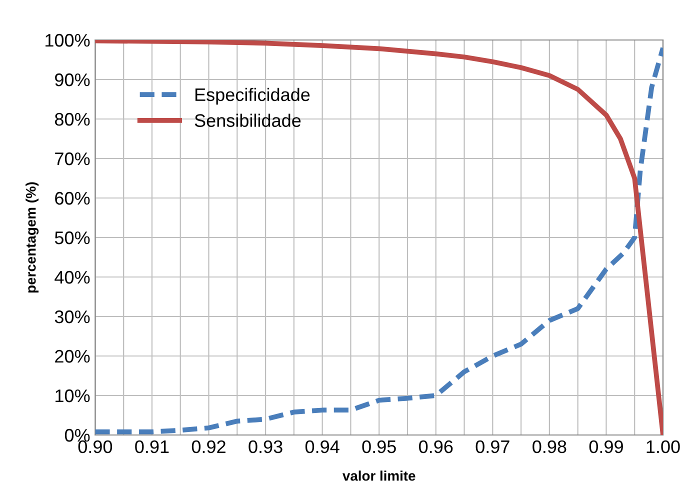 Image resolution: width=680 pixels, height=500 pixels. What do you see at coordinates (265, 447) in the screenshot?
I see `x-tick-label: 0.93` at bounding box center [265, 447].